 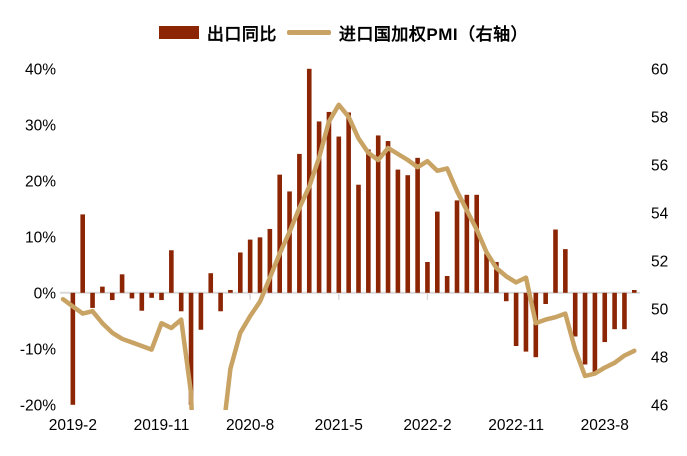 I want to click on left-axis-tick-label: 10%, so click(x=40, y=237).